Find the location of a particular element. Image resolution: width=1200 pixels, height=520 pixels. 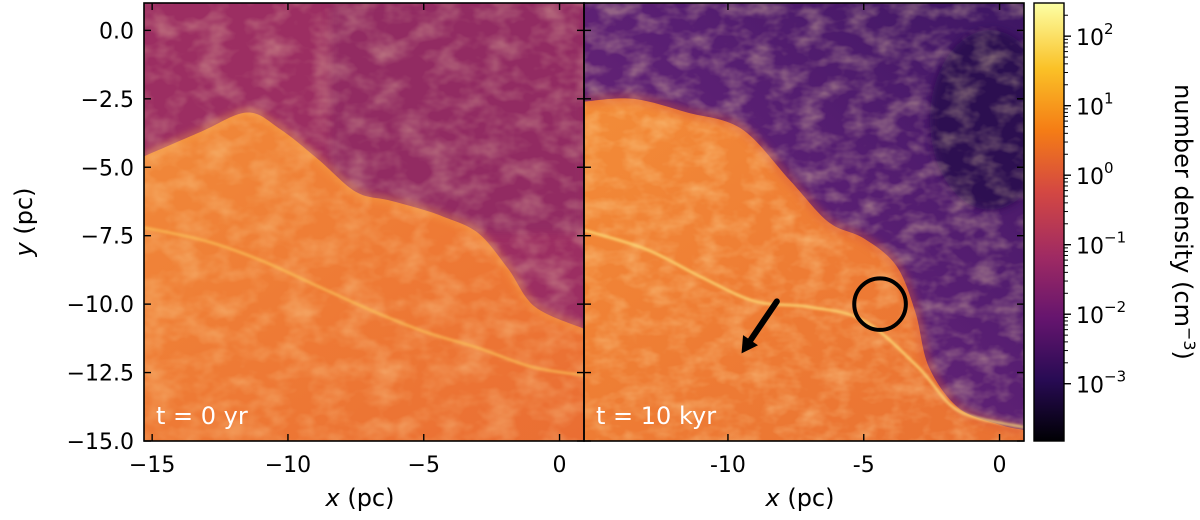

colorbar-label-text: number density (cm is located at coordinates (1183, 205).